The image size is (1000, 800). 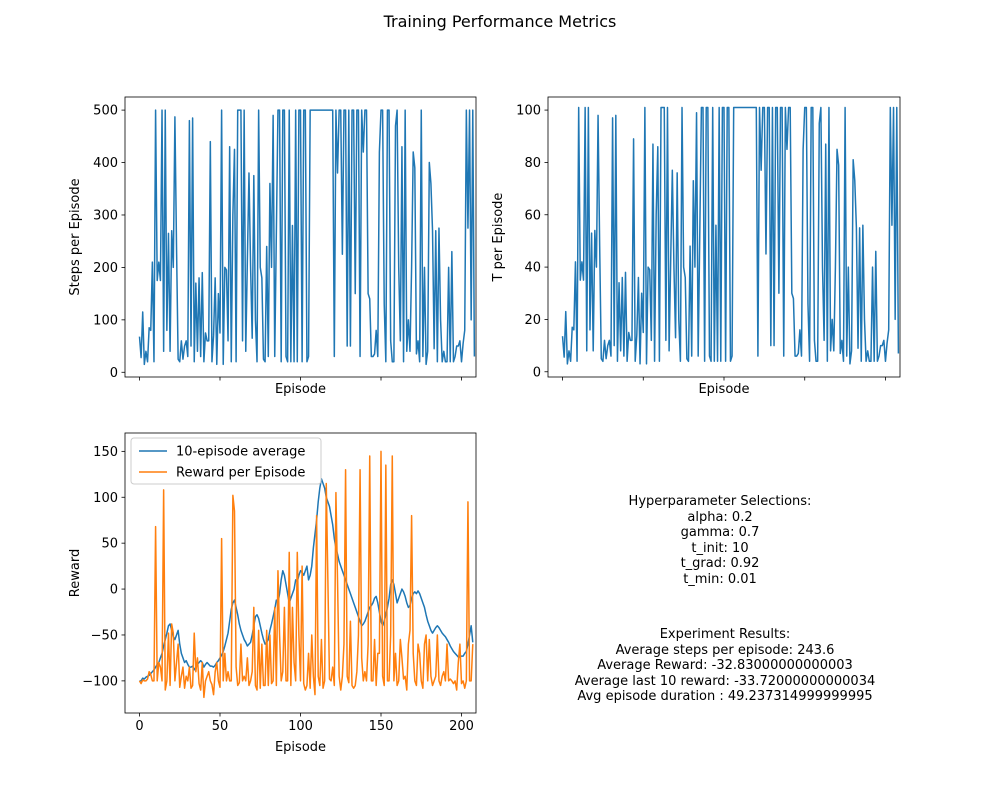 I want to click on temperature-y-tick-label: 0, so click(x=537, y=372).